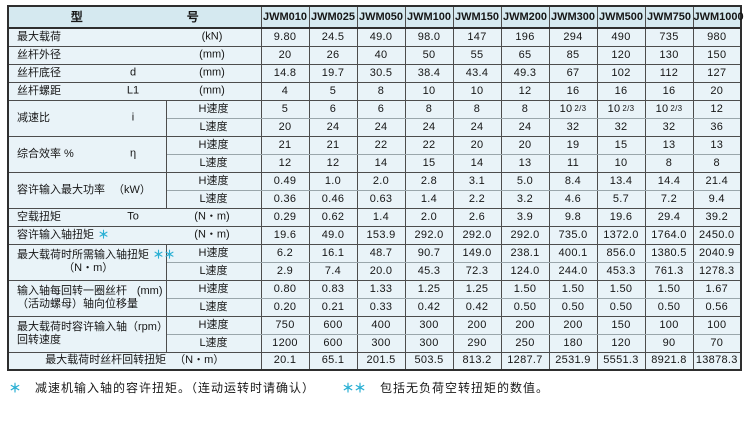  Describe the element at coordinates (621, 199) in the screenshot. I see `value-cell: 5.7` at that location.